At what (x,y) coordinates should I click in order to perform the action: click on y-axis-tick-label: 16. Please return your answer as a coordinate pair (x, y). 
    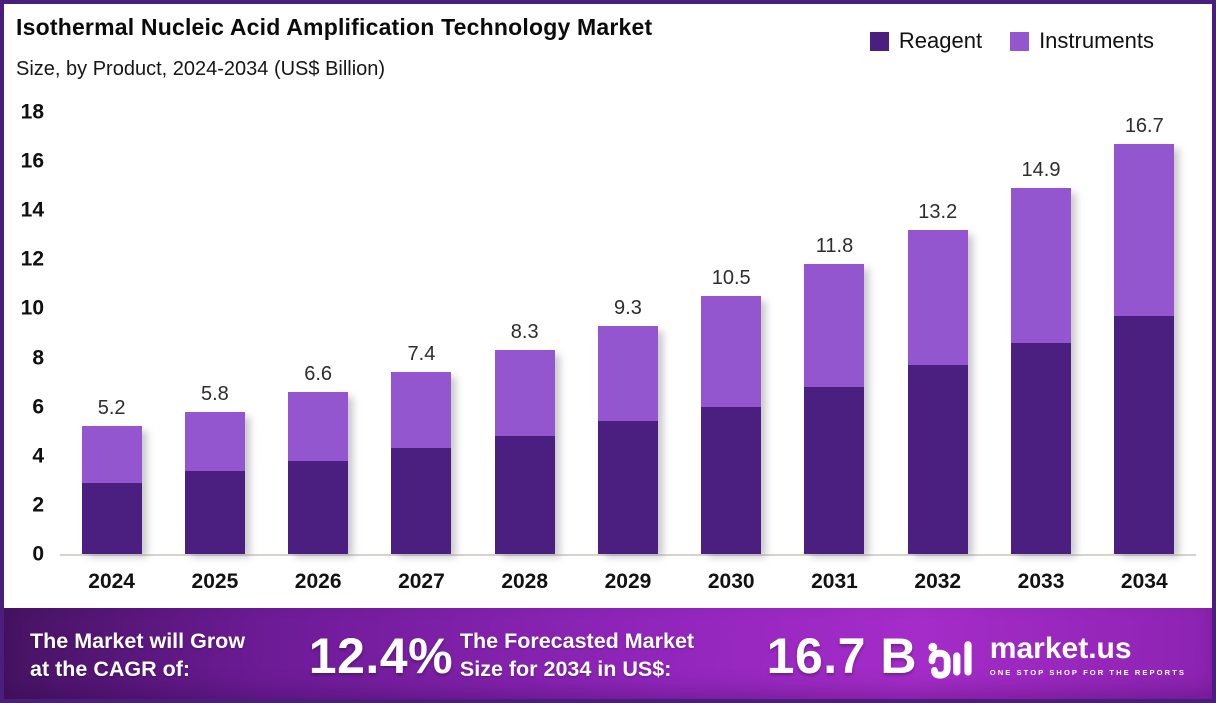
    Looking at the image, I should click on (32, 161).